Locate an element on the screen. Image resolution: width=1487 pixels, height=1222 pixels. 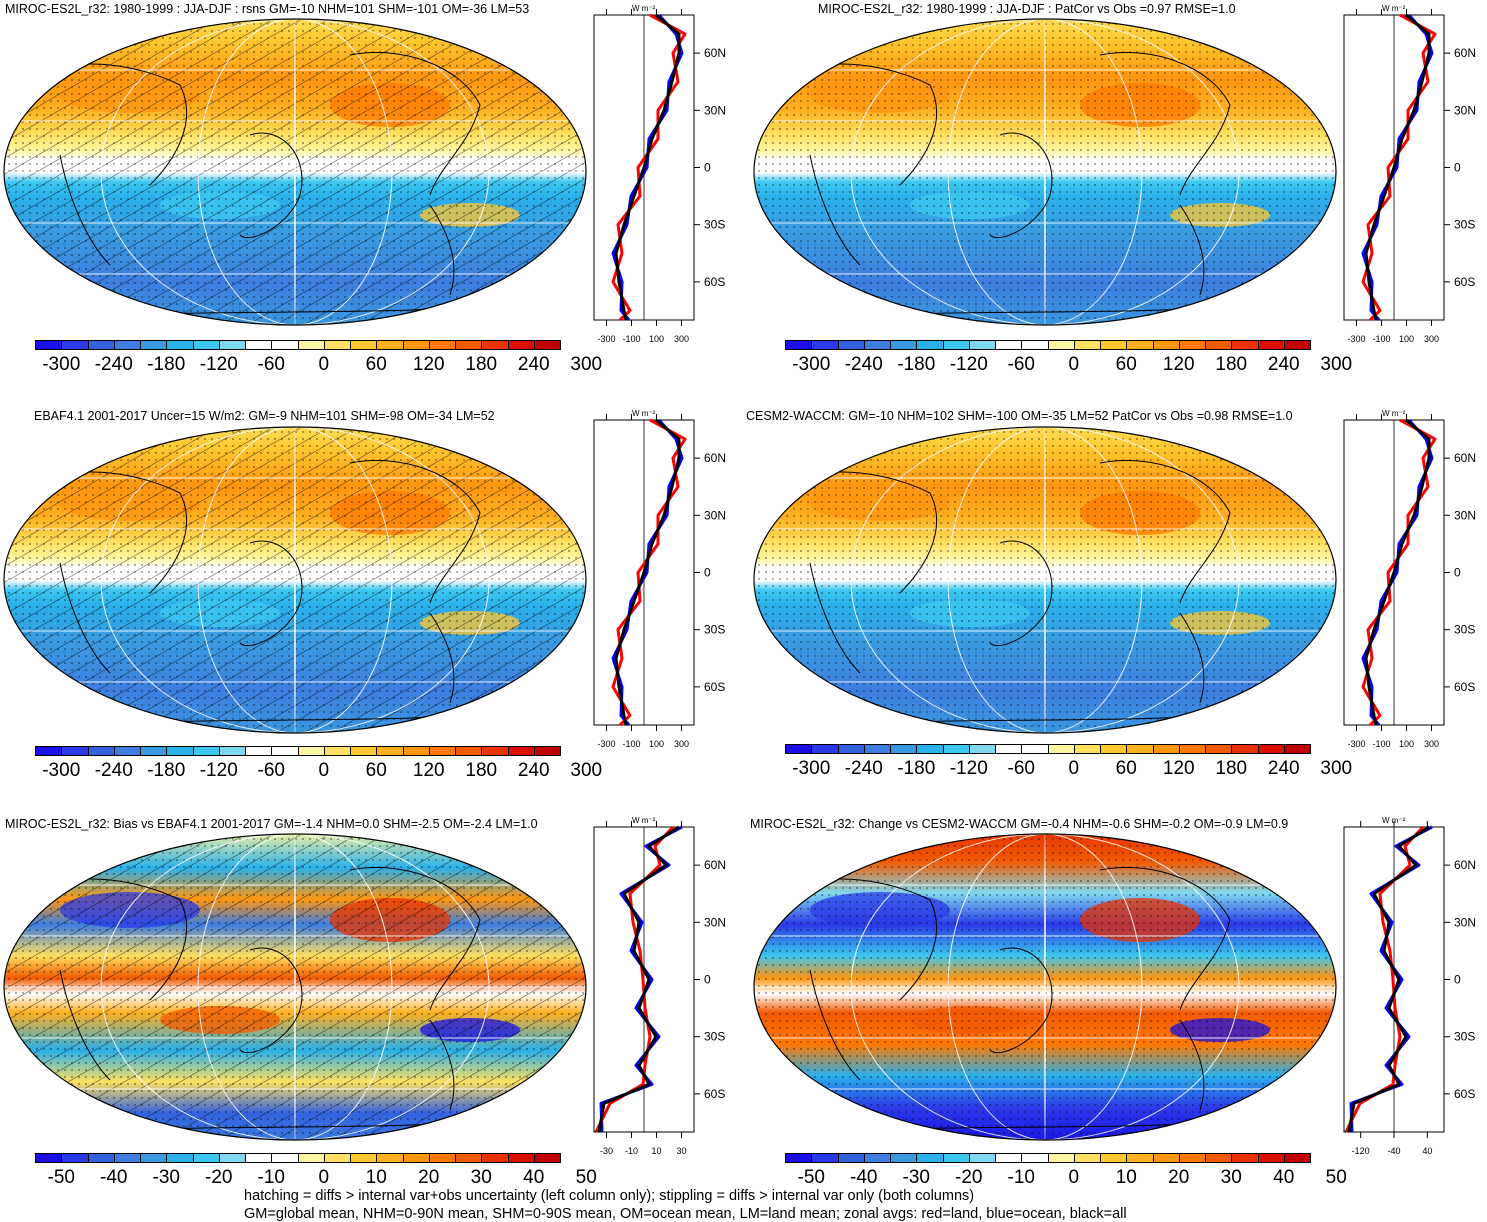
zonal-unit-label: W m⁻² is located at coordinates (1394, 820).